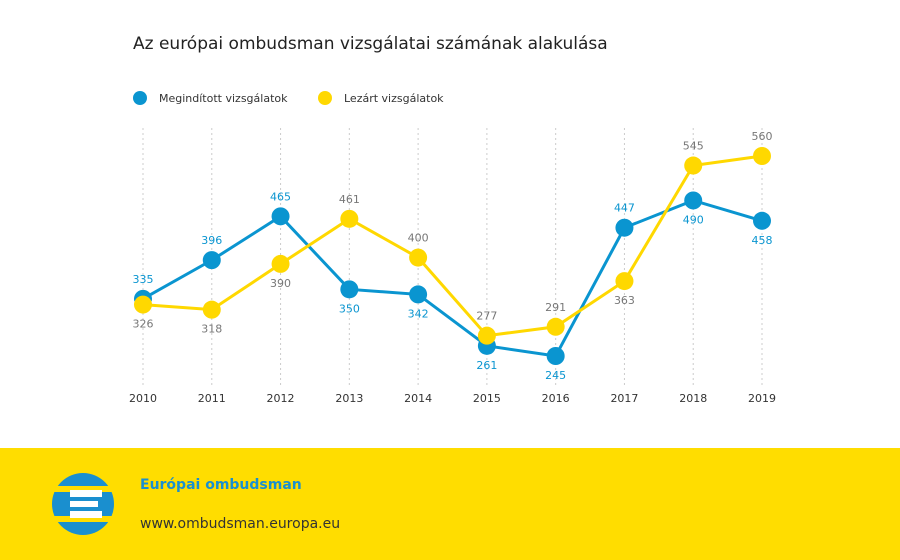 This screenshot has height=560, width=900. What do you see at coordinates (556, 398) in the screenshot?
I see `x-tick-label: 2016` at bounding box center [556, 398].